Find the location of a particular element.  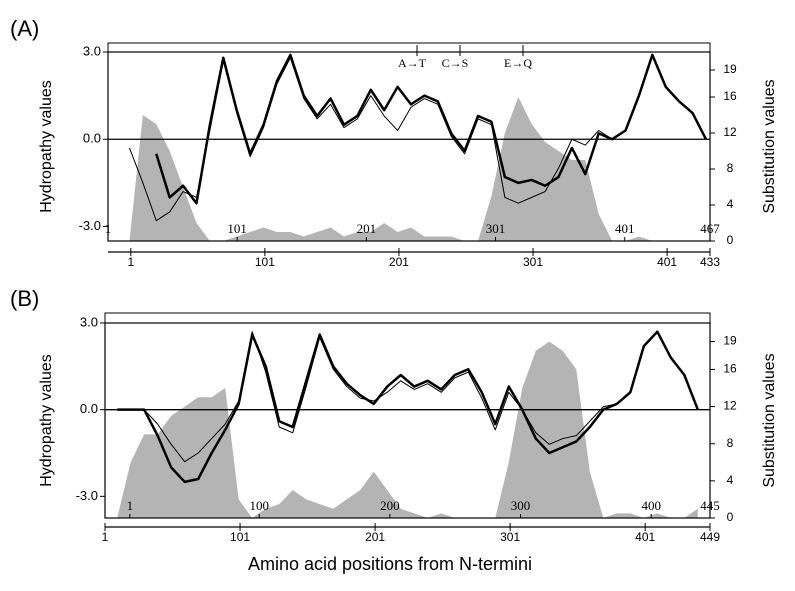

panel-label: (A) is located at coordinates (24, 28).